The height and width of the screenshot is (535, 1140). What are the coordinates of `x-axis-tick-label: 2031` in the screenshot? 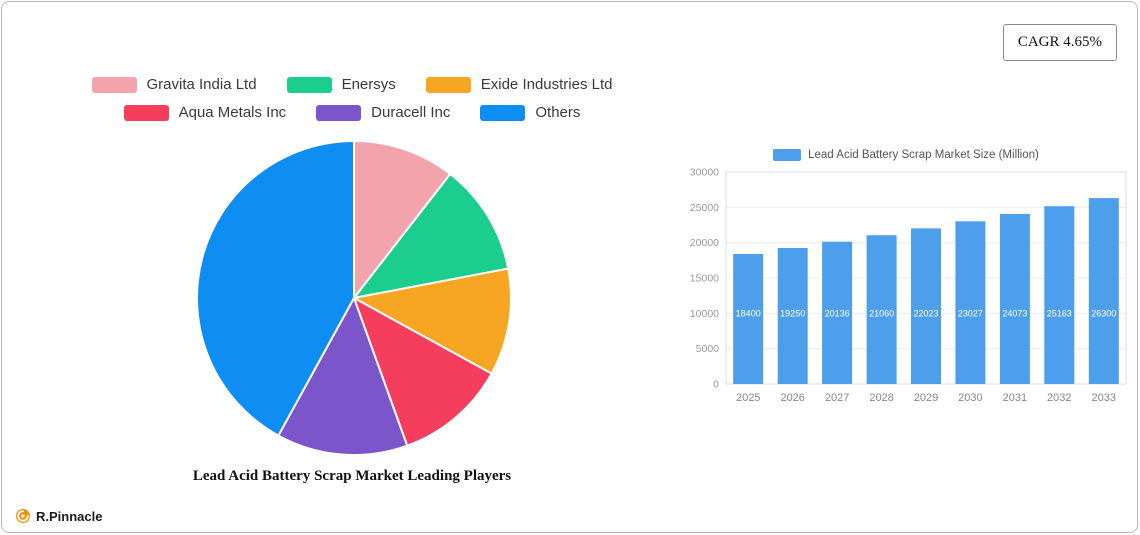 It's located at (1015, 398).